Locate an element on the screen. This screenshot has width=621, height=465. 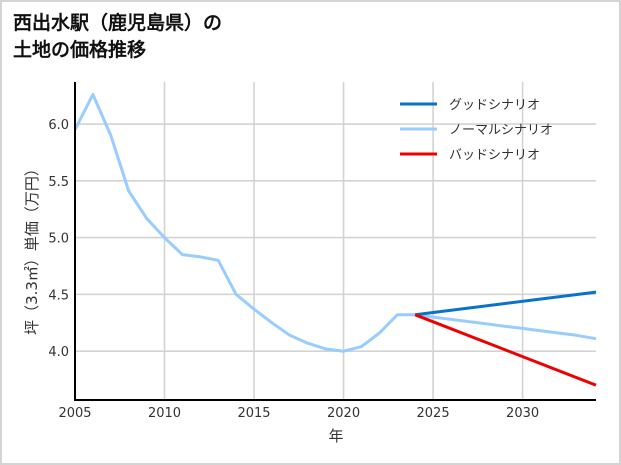
legend-label: グッドシナリオ is located at coordinates (494, 105).